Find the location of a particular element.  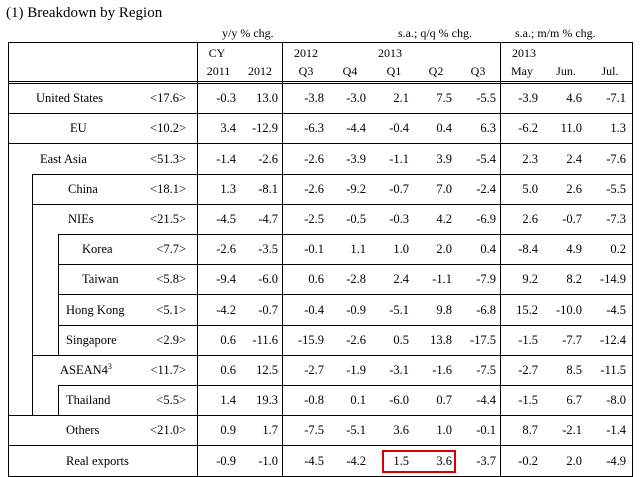

column-header-q_year_2012: 2012 is located at coordinates (306, 53).